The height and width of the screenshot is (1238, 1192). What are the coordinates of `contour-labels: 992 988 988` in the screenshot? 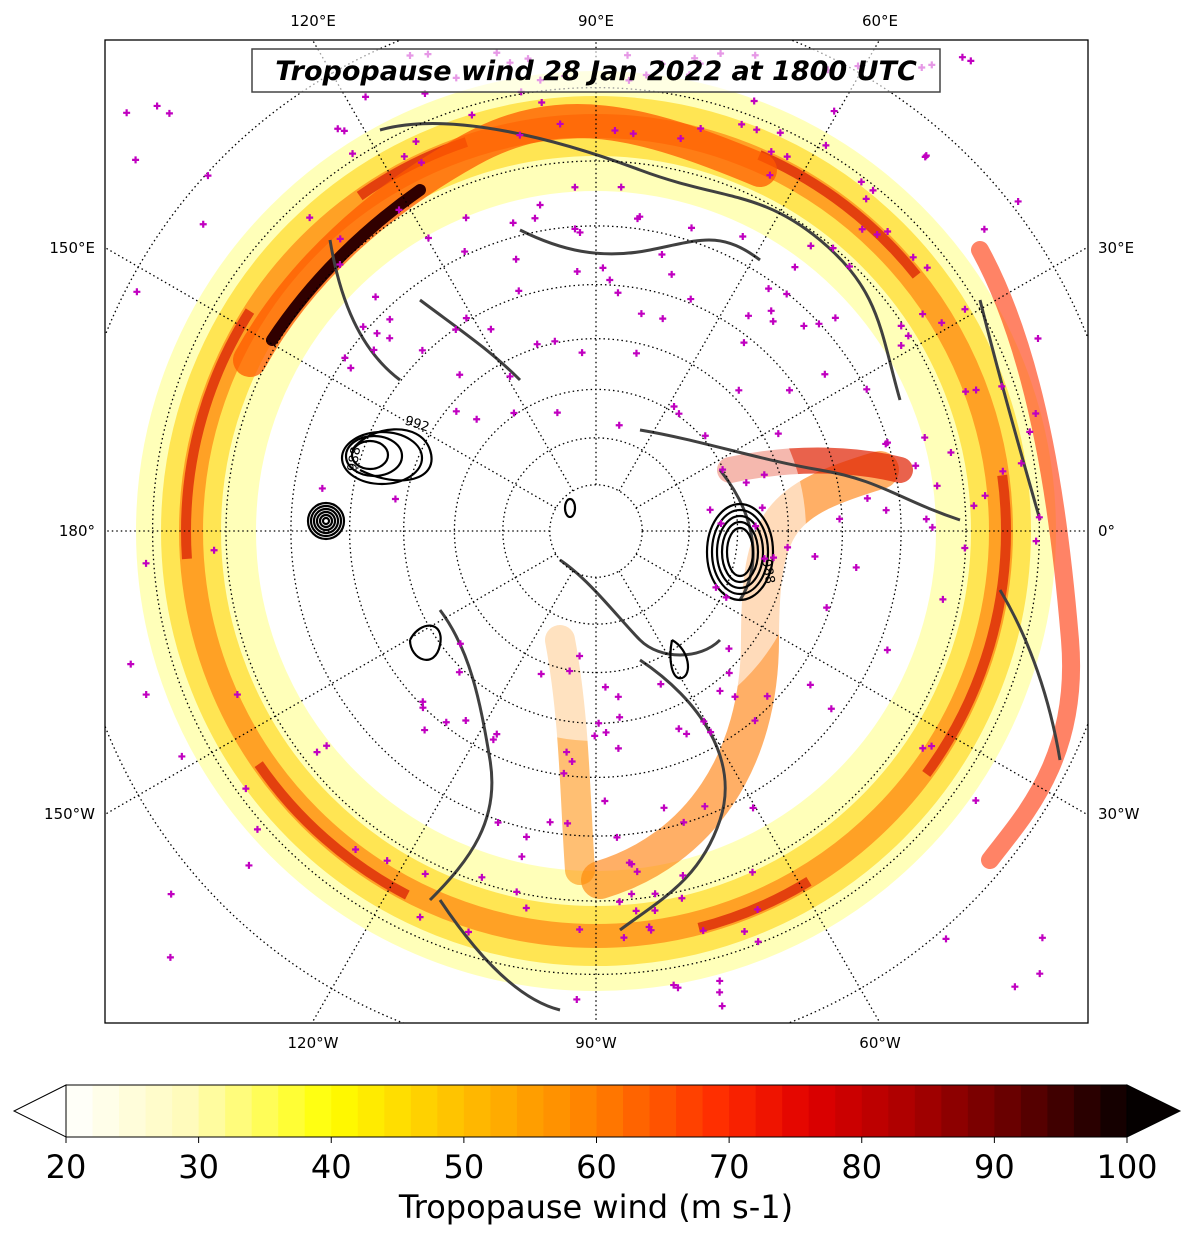 It's located at (561, 500).